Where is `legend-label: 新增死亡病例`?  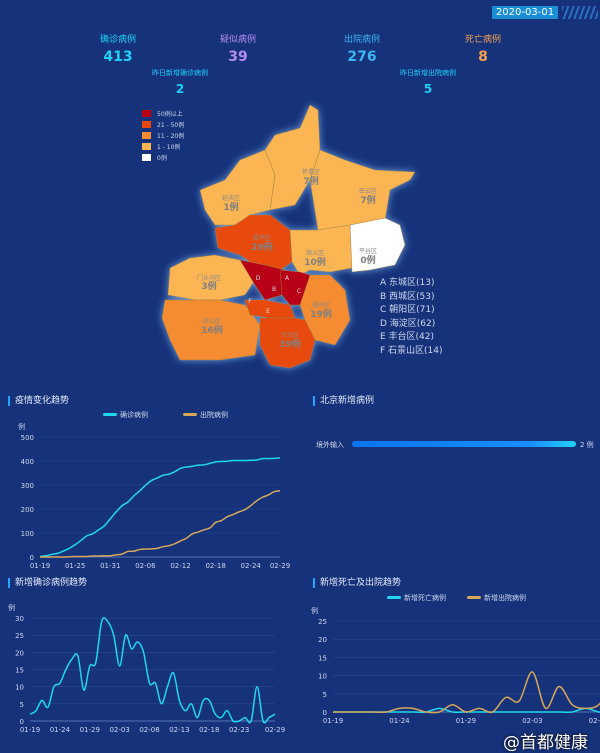
legend-label: 新增死亡病例 is located at coordinates (425, 597).